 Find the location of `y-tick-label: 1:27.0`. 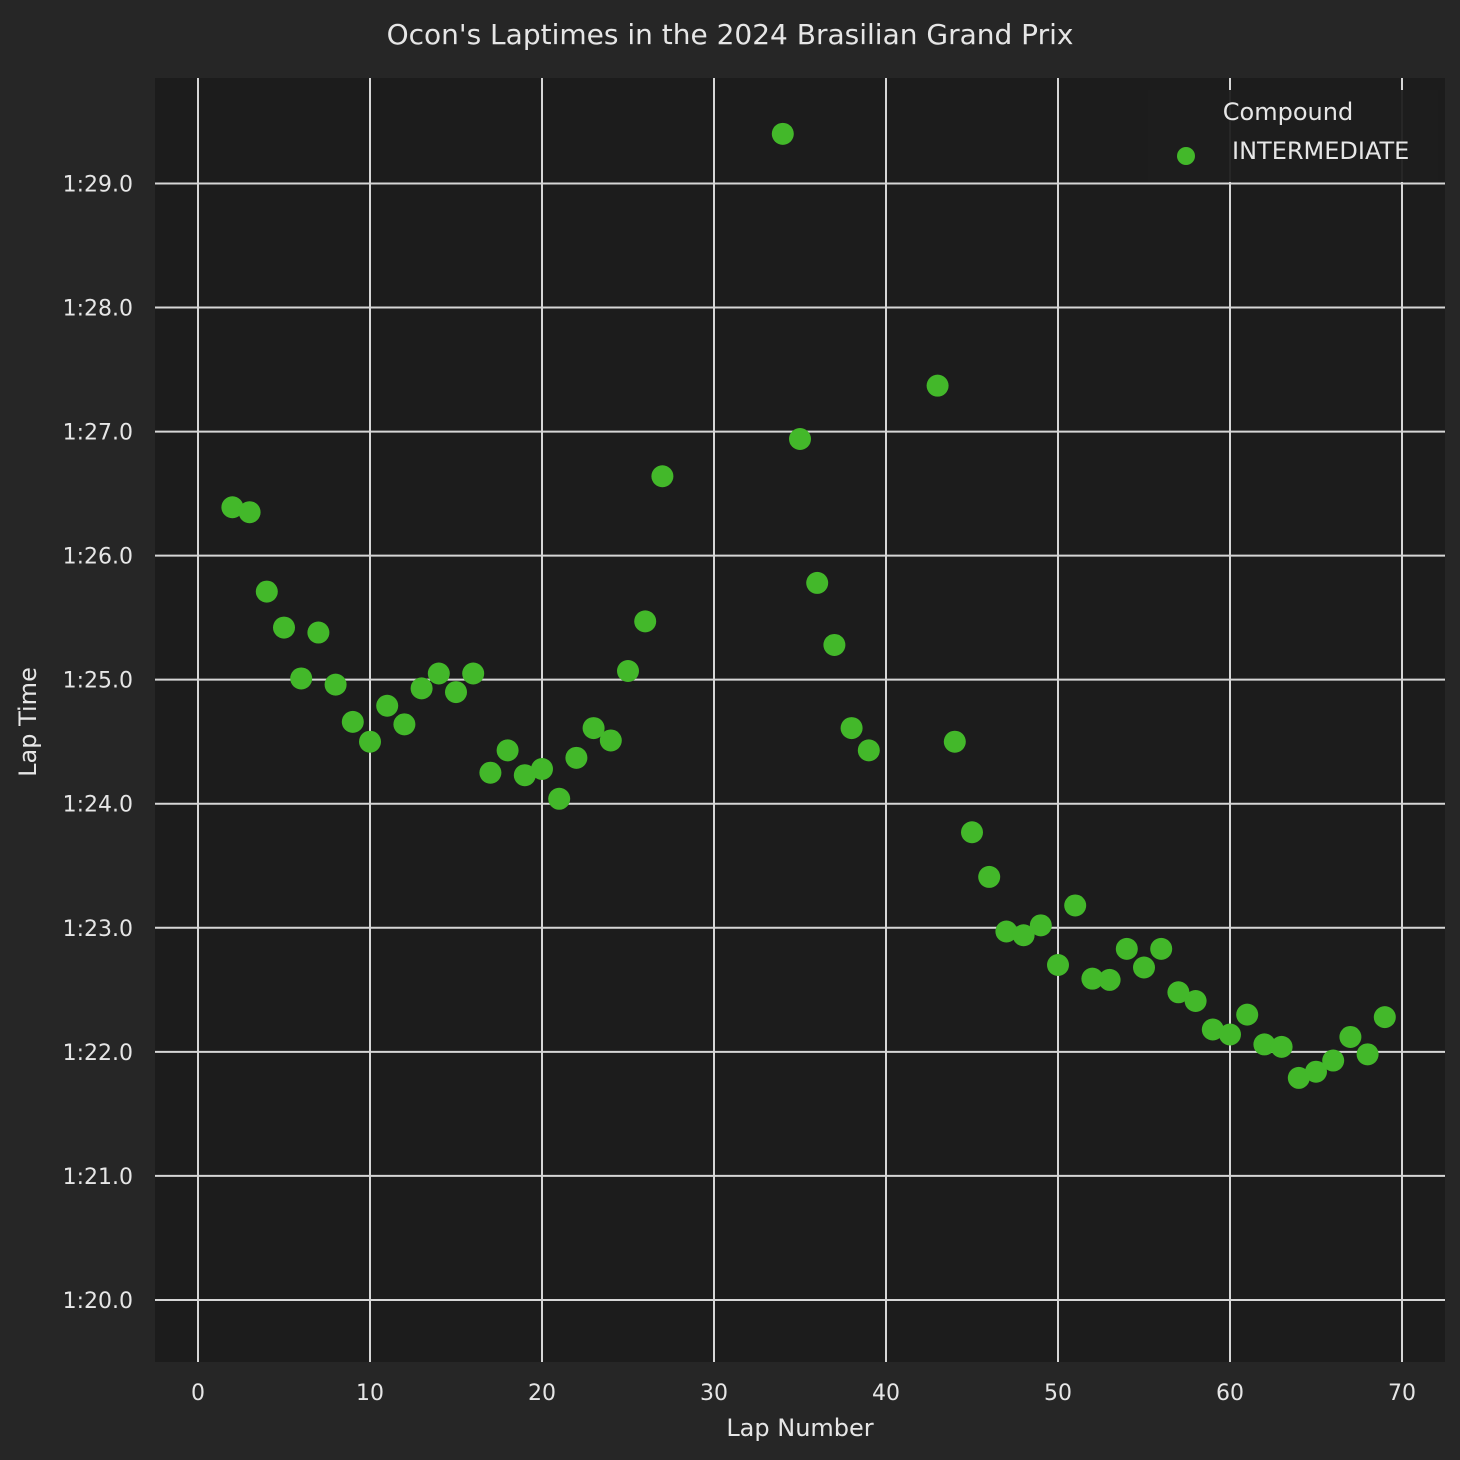

y-tick-label: 1:27.0 is located at coordinates (98, 433).